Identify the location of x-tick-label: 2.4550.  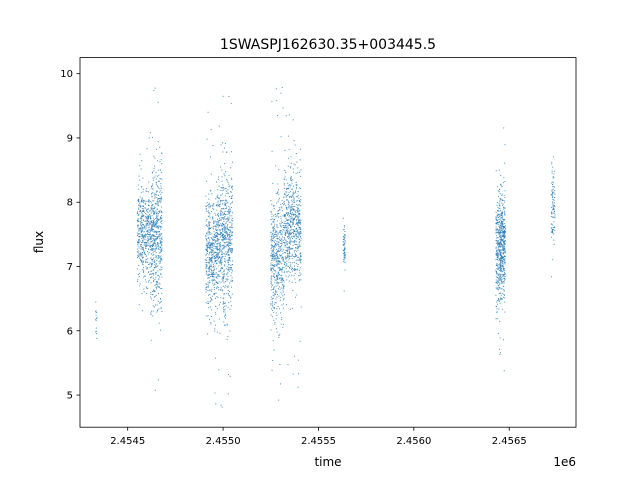
(223, 441).